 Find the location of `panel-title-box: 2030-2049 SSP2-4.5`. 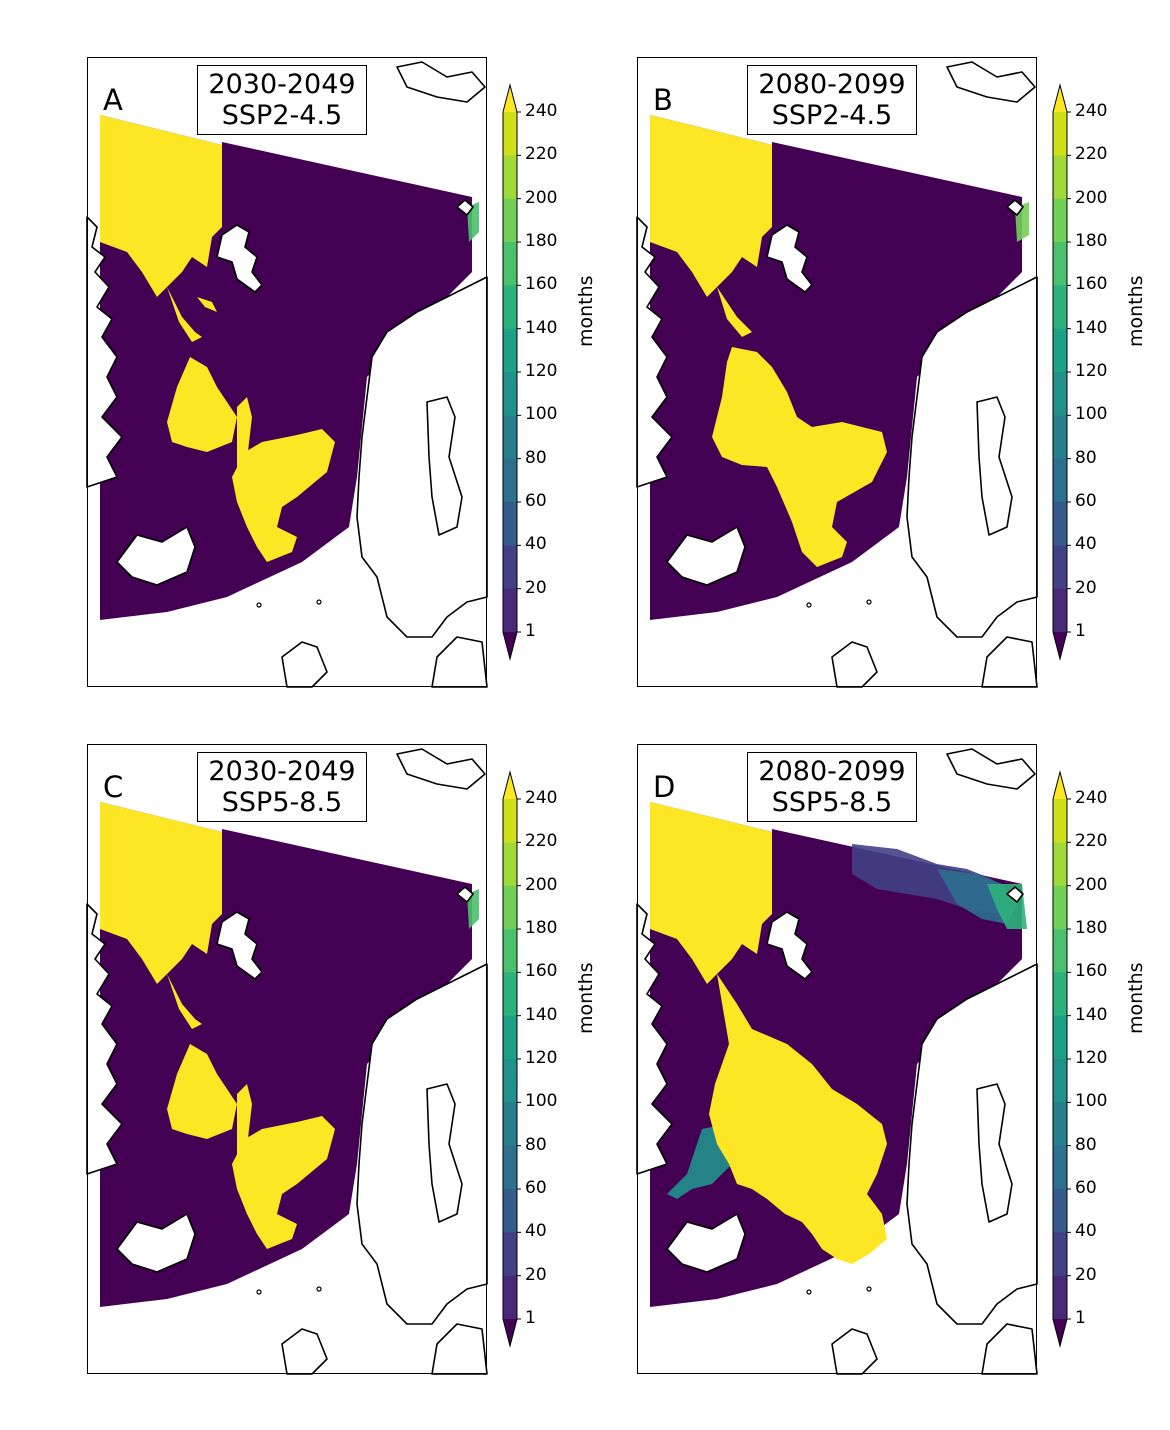

panel-title-box: 2030-2049 SSP2-4.5 is located at coordinates (282, 100).